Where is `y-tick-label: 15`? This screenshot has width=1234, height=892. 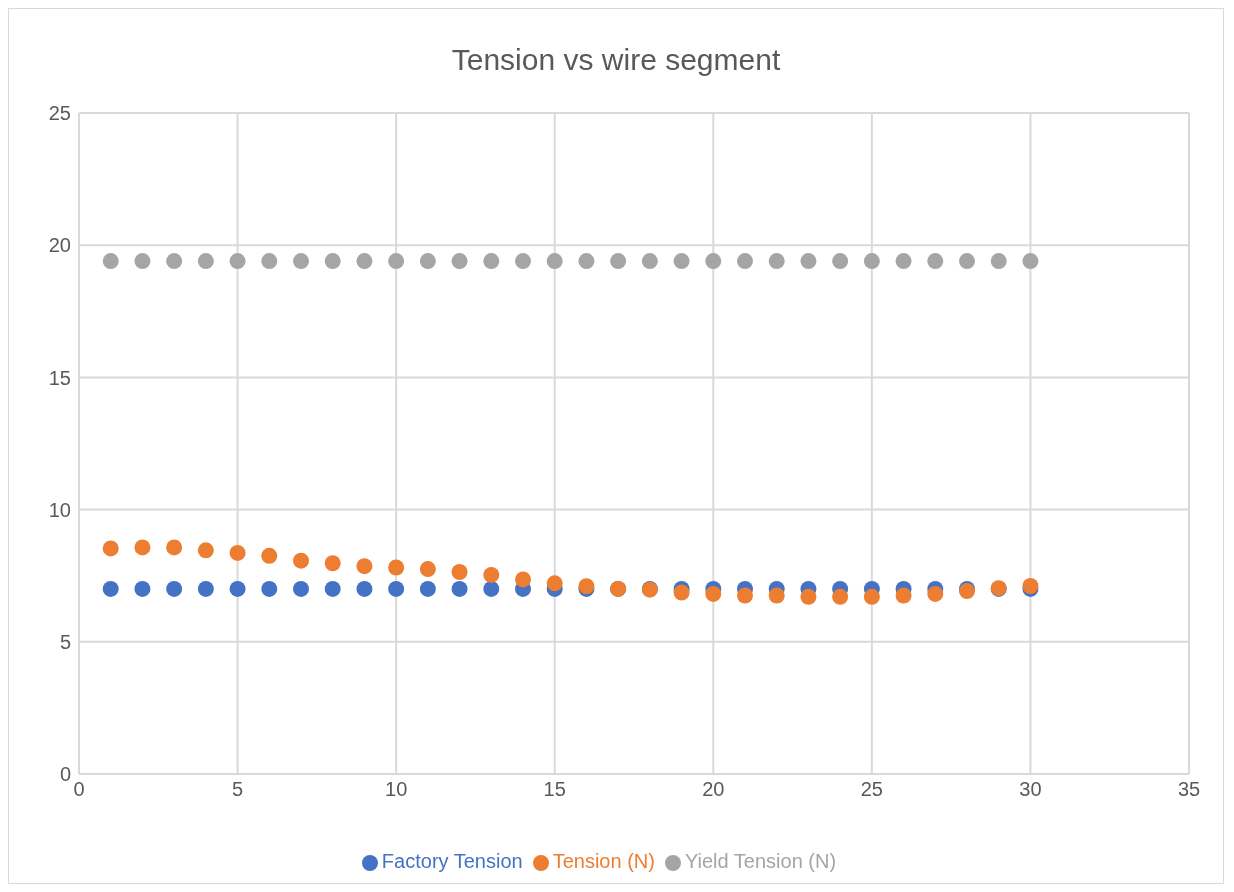 y-tick-label: 15 is located at coordinates (59, 377).